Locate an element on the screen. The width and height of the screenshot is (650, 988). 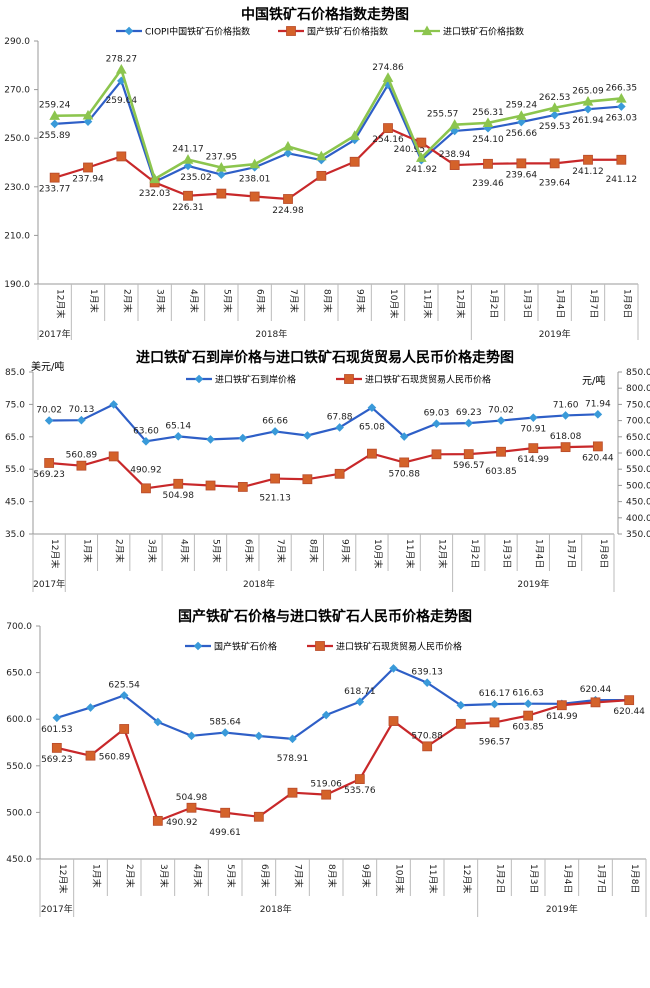
data-label: 601.53 is located at coordinates (57, 730).